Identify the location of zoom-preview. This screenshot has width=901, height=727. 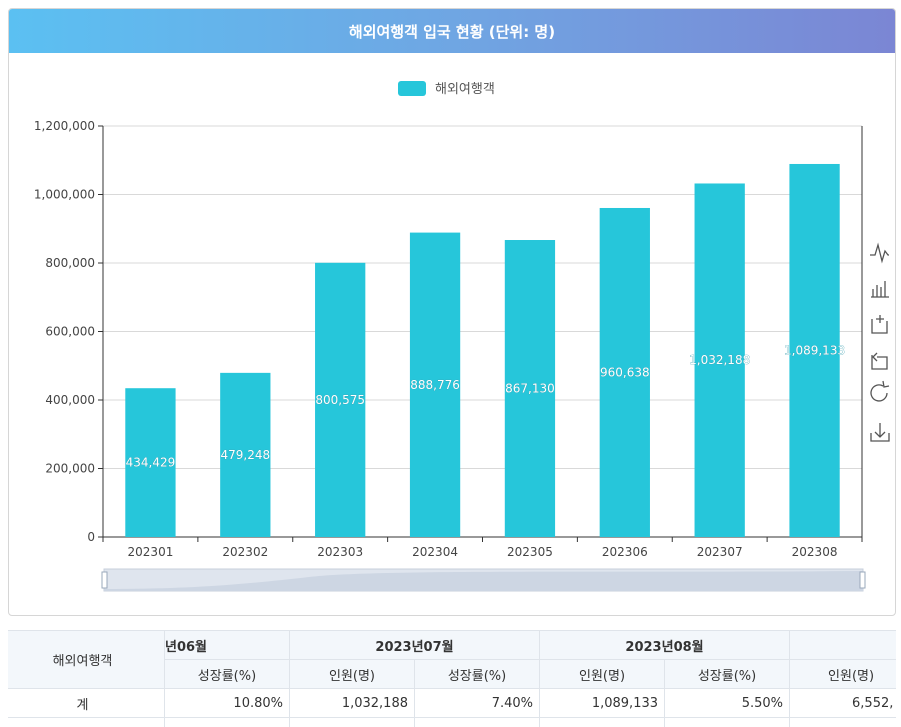
(483, 581).